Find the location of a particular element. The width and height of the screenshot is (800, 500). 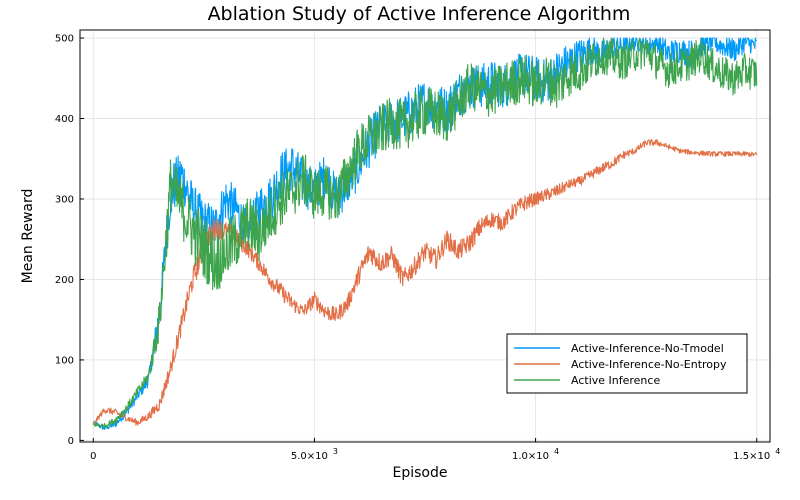

x-tick-label-exponent: 3 is located at coordinates (335, 451).